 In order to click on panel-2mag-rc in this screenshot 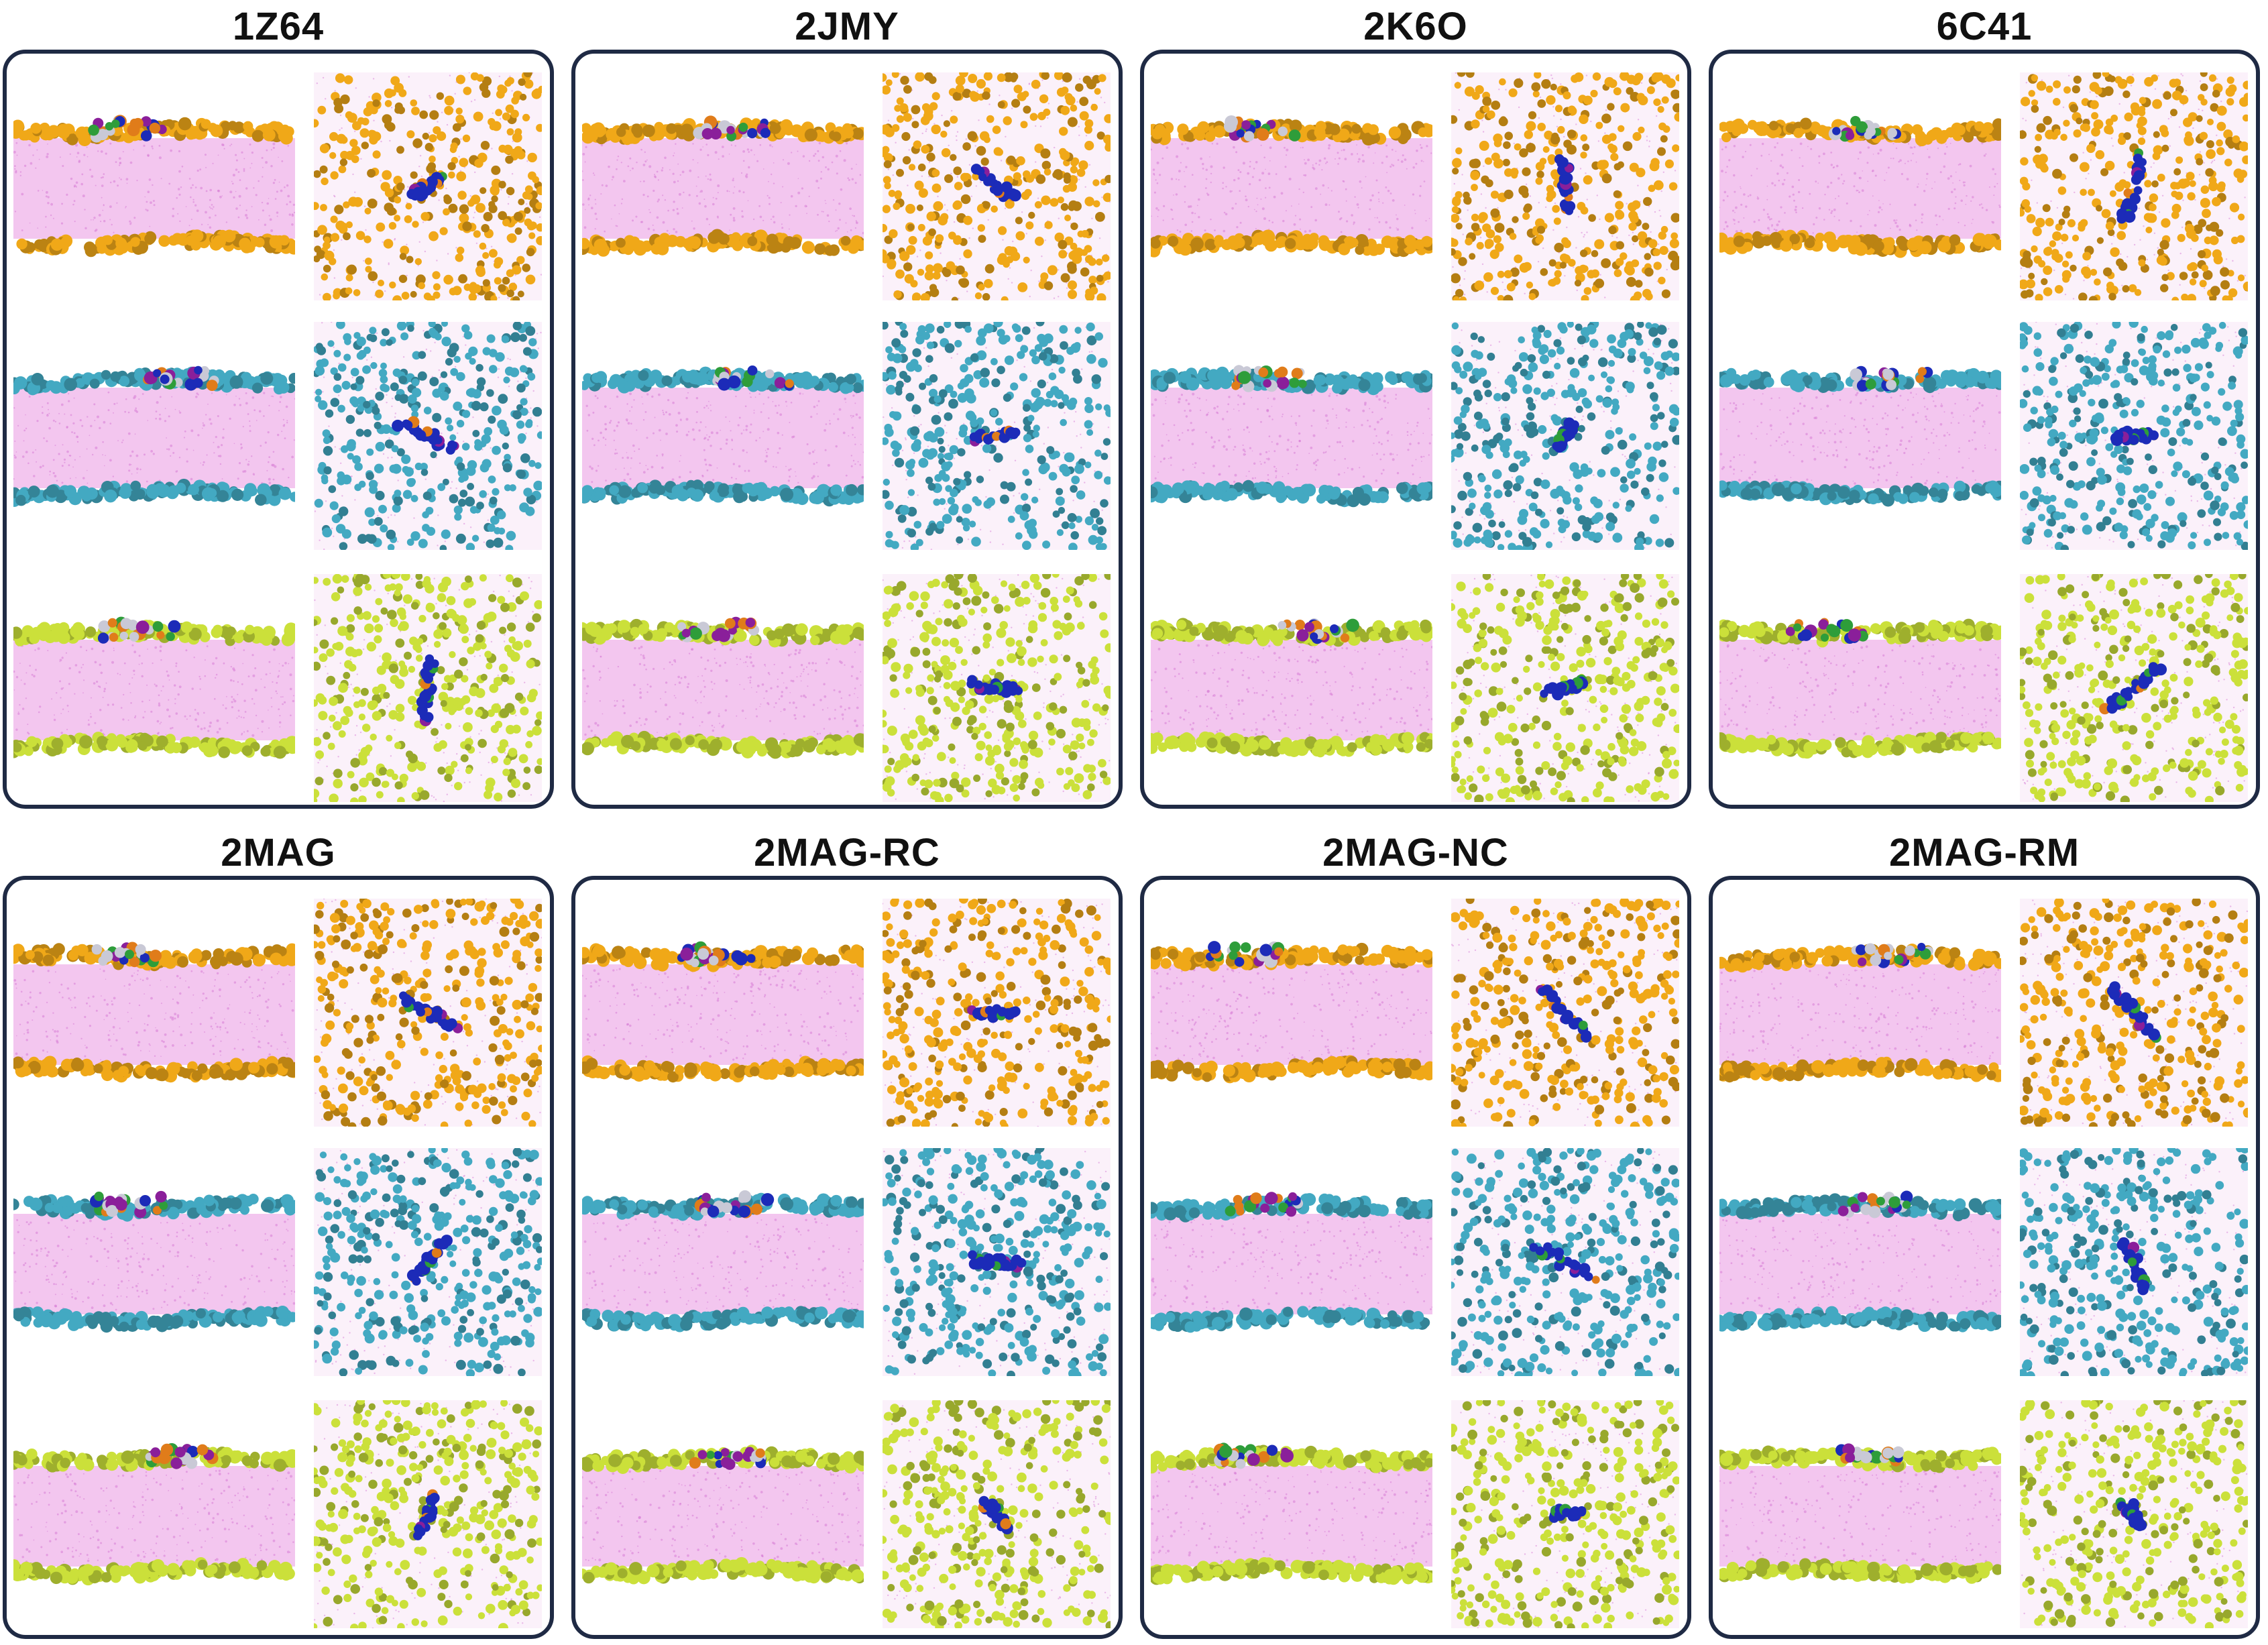, I will do `click(847, 1257)`.